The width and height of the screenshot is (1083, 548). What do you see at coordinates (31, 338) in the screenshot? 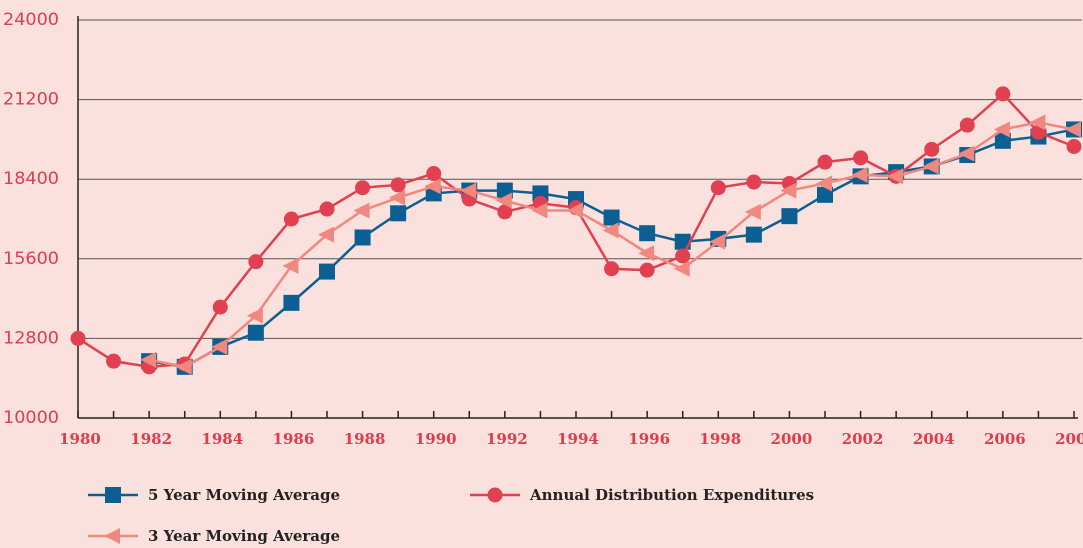
I see `y-tick-label: 12800` at bounding box center [31, 338].